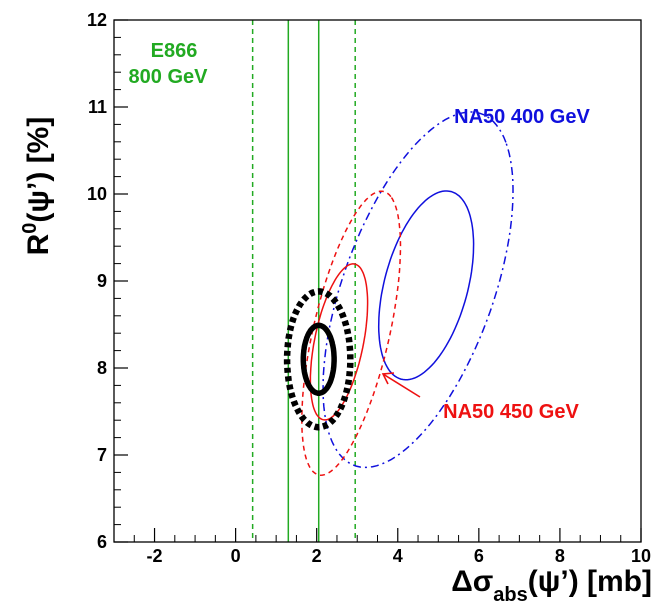 The height and width of the screenshot is (604, 659). What do you see at coordinates (97, 107) in the screenshot?
I see `y-tick-label: 11` at bounding box center [97, 107].